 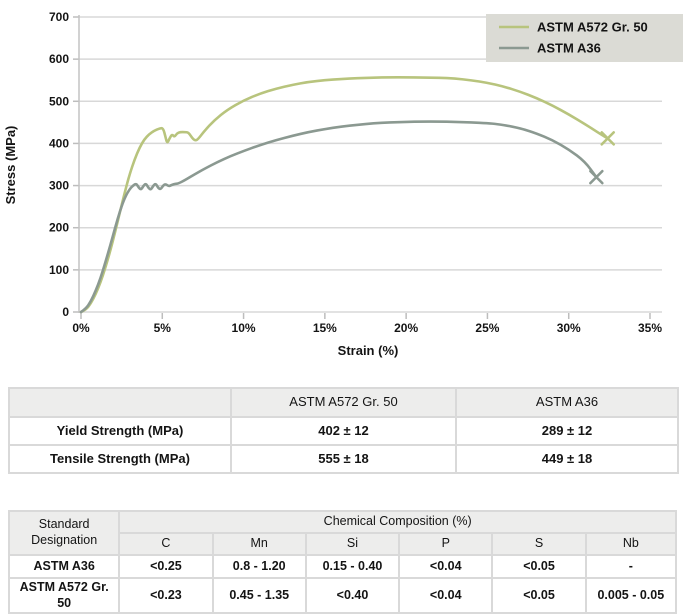 What do you see at coordinates (166, 566) in the screenshot?
I see `composition-value: <0.25` at bounding box center [166, 566].